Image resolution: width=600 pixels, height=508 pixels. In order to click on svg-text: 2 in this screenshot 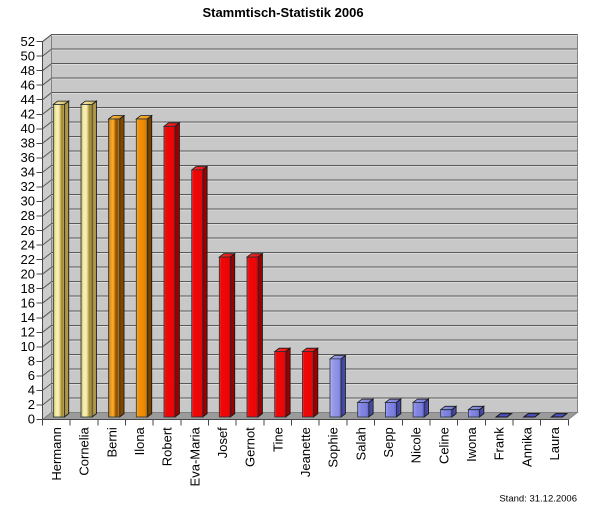, I will do `click(31, 404)`.